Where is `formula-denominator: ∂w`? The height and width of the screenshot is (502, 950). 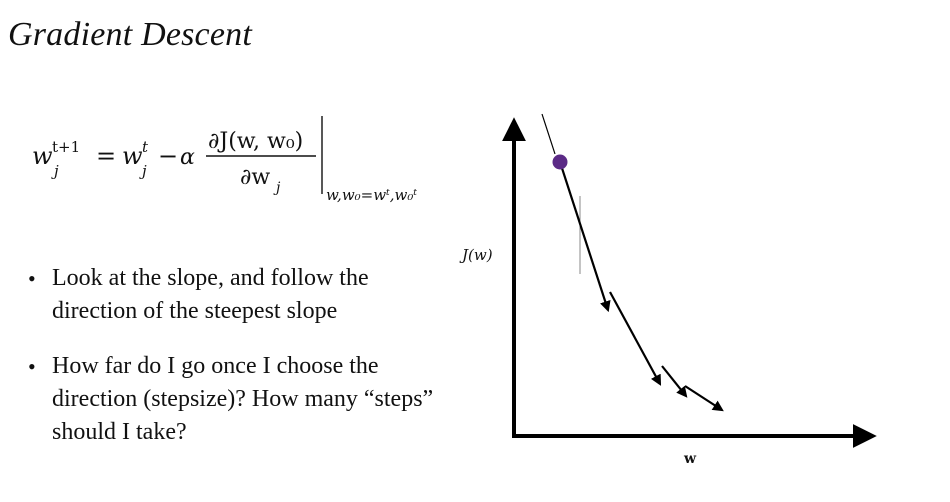 formula-denominator: ∂w is located at coordinates (255, 177).